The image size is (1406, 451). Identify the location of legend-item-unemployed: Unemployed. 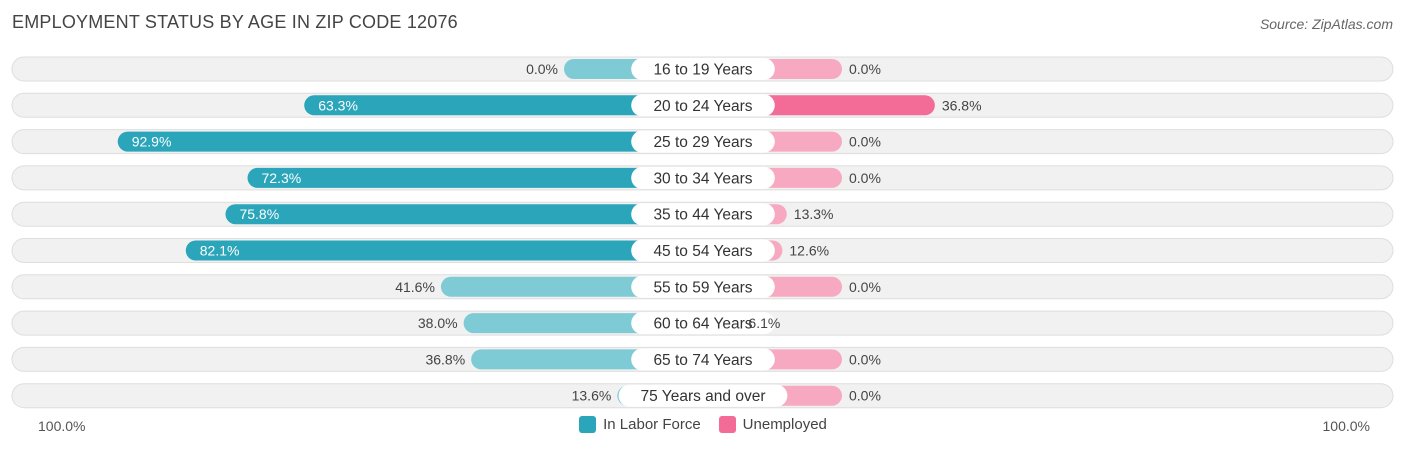
(772, 424).